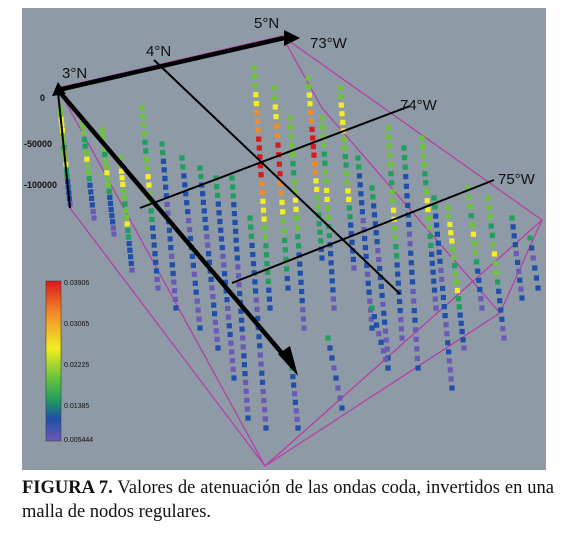 This screenshot has width=570, height=535. I want to click on lat-line-5n, so click(171, 64).